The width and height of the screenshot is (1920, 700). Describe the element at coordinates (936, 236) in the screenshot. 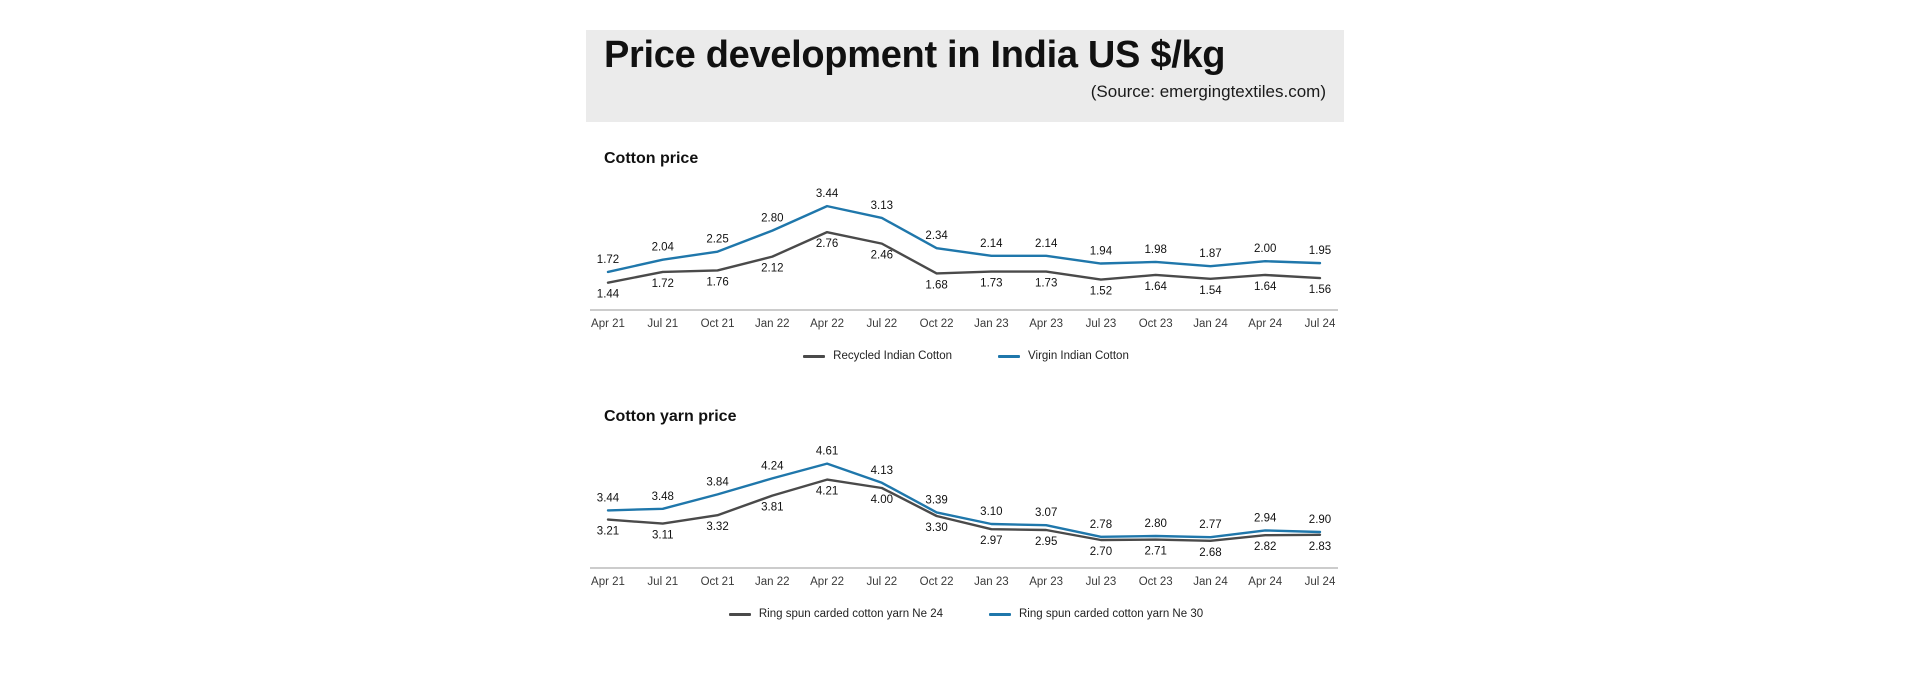

I see `data-label: 2.34` at that location.